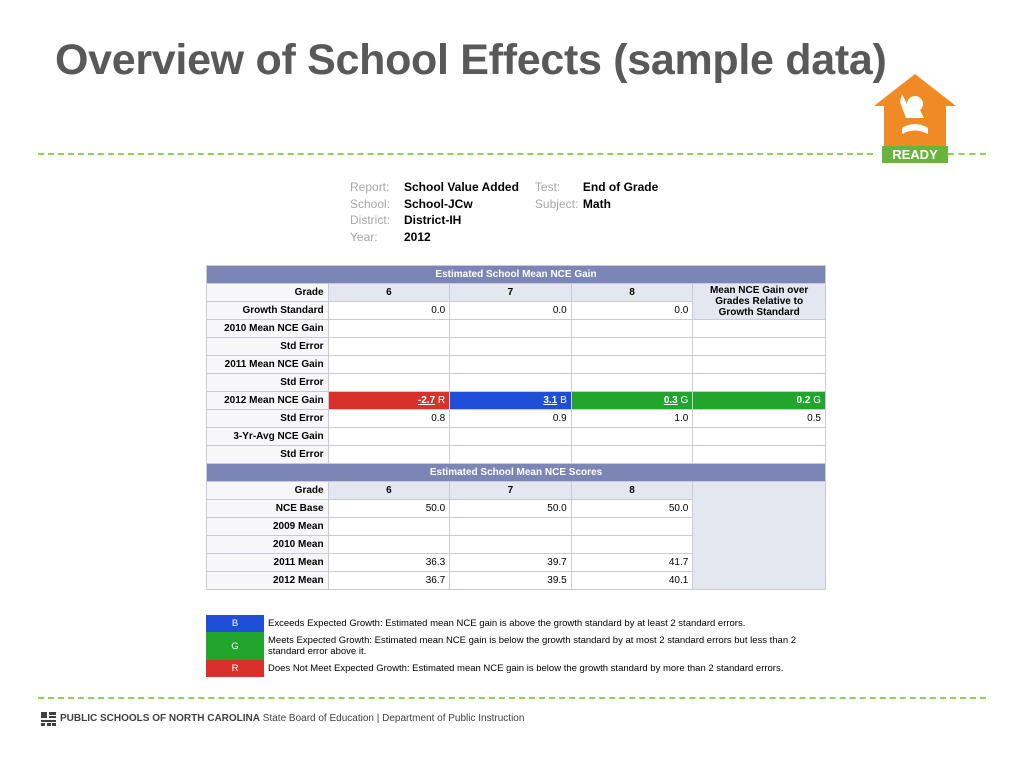  Describe the element at coordinates (160, 719) in the screenshot. I see `footer-org: PUBLIC SCHOOLS OF NORTH CAROLINA` at that location.